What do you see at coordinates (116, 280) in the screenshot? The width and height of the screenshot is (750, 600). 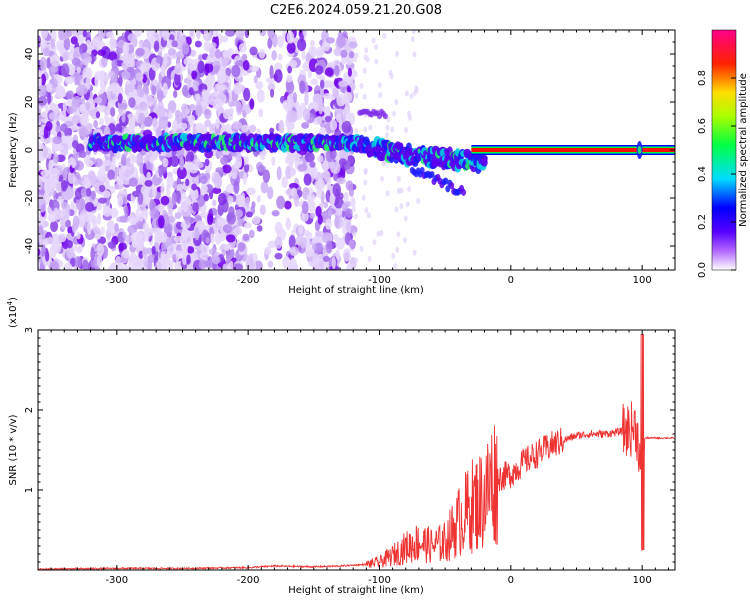 I see `x-tick-label: -300` at bounding box center [116, 280].